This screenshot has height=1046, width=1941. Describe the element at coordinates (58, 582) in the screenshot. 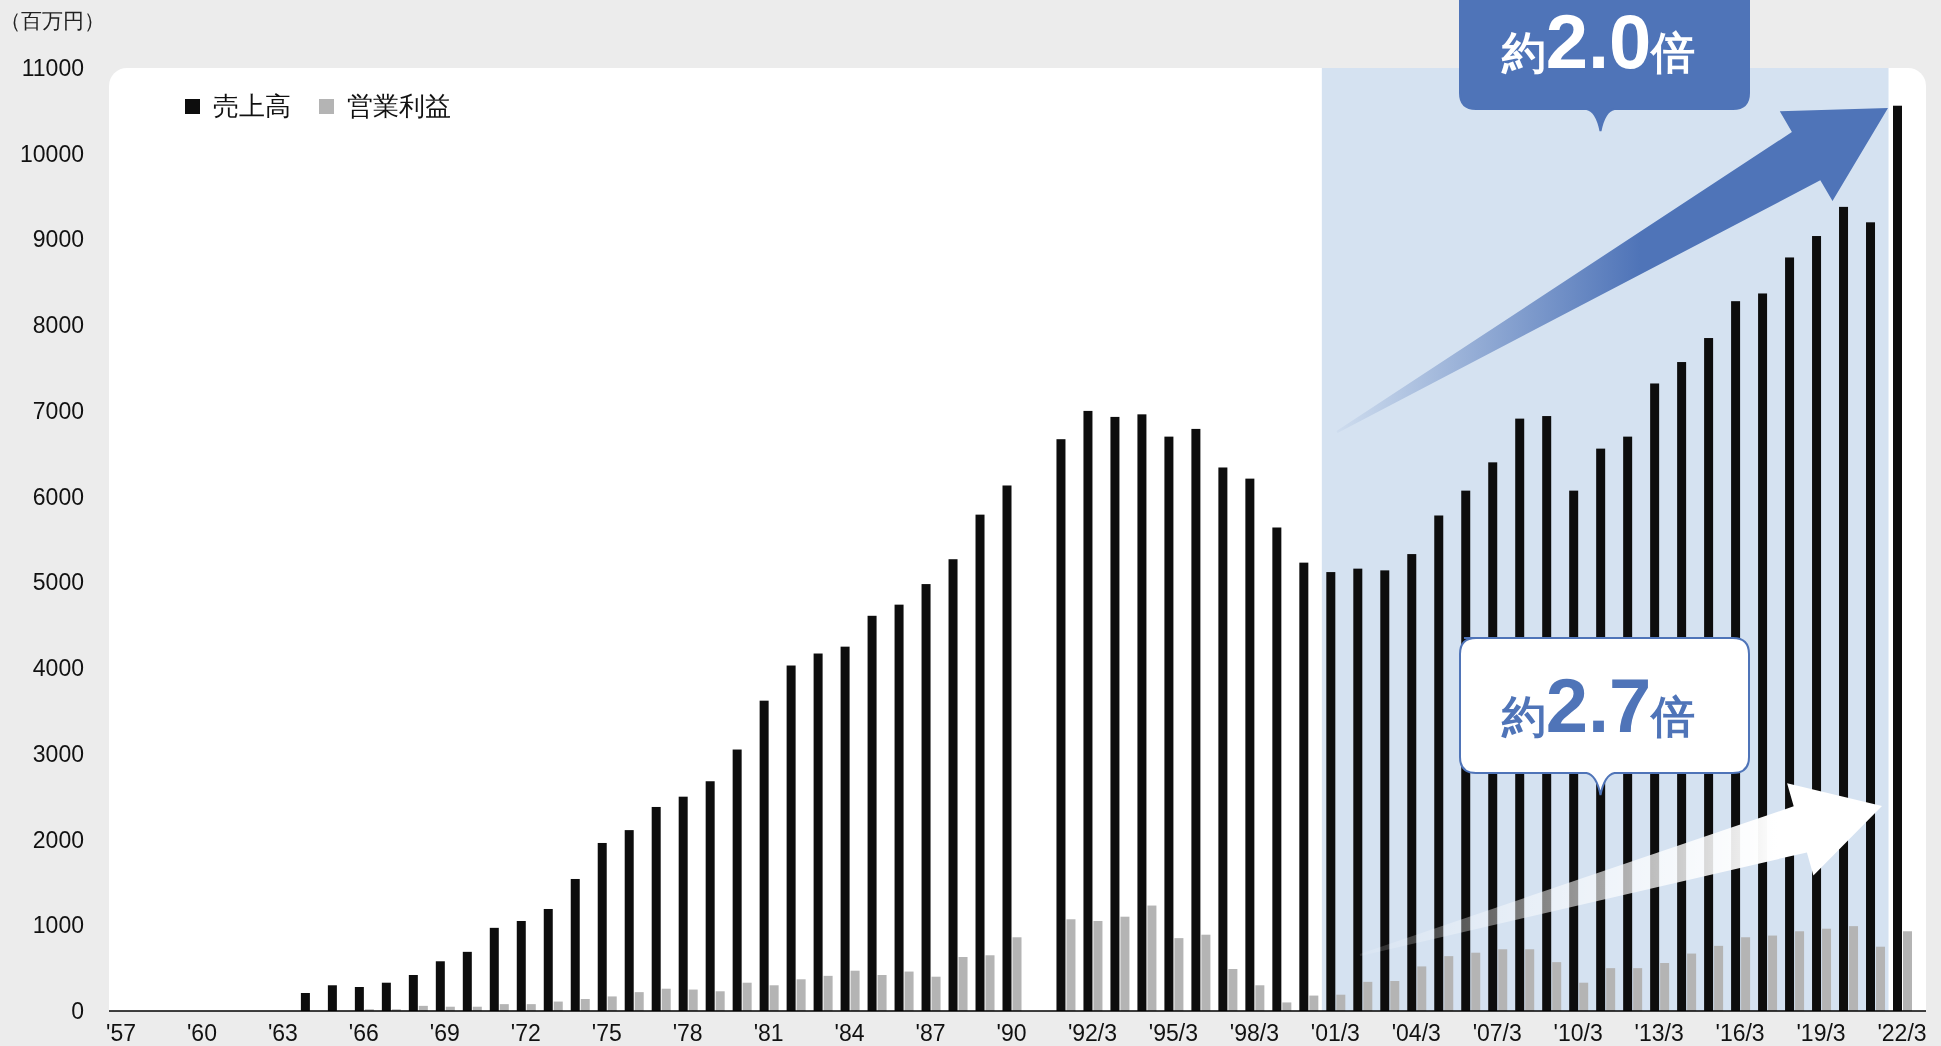

I see `y-tick-label: 5000` at that location.